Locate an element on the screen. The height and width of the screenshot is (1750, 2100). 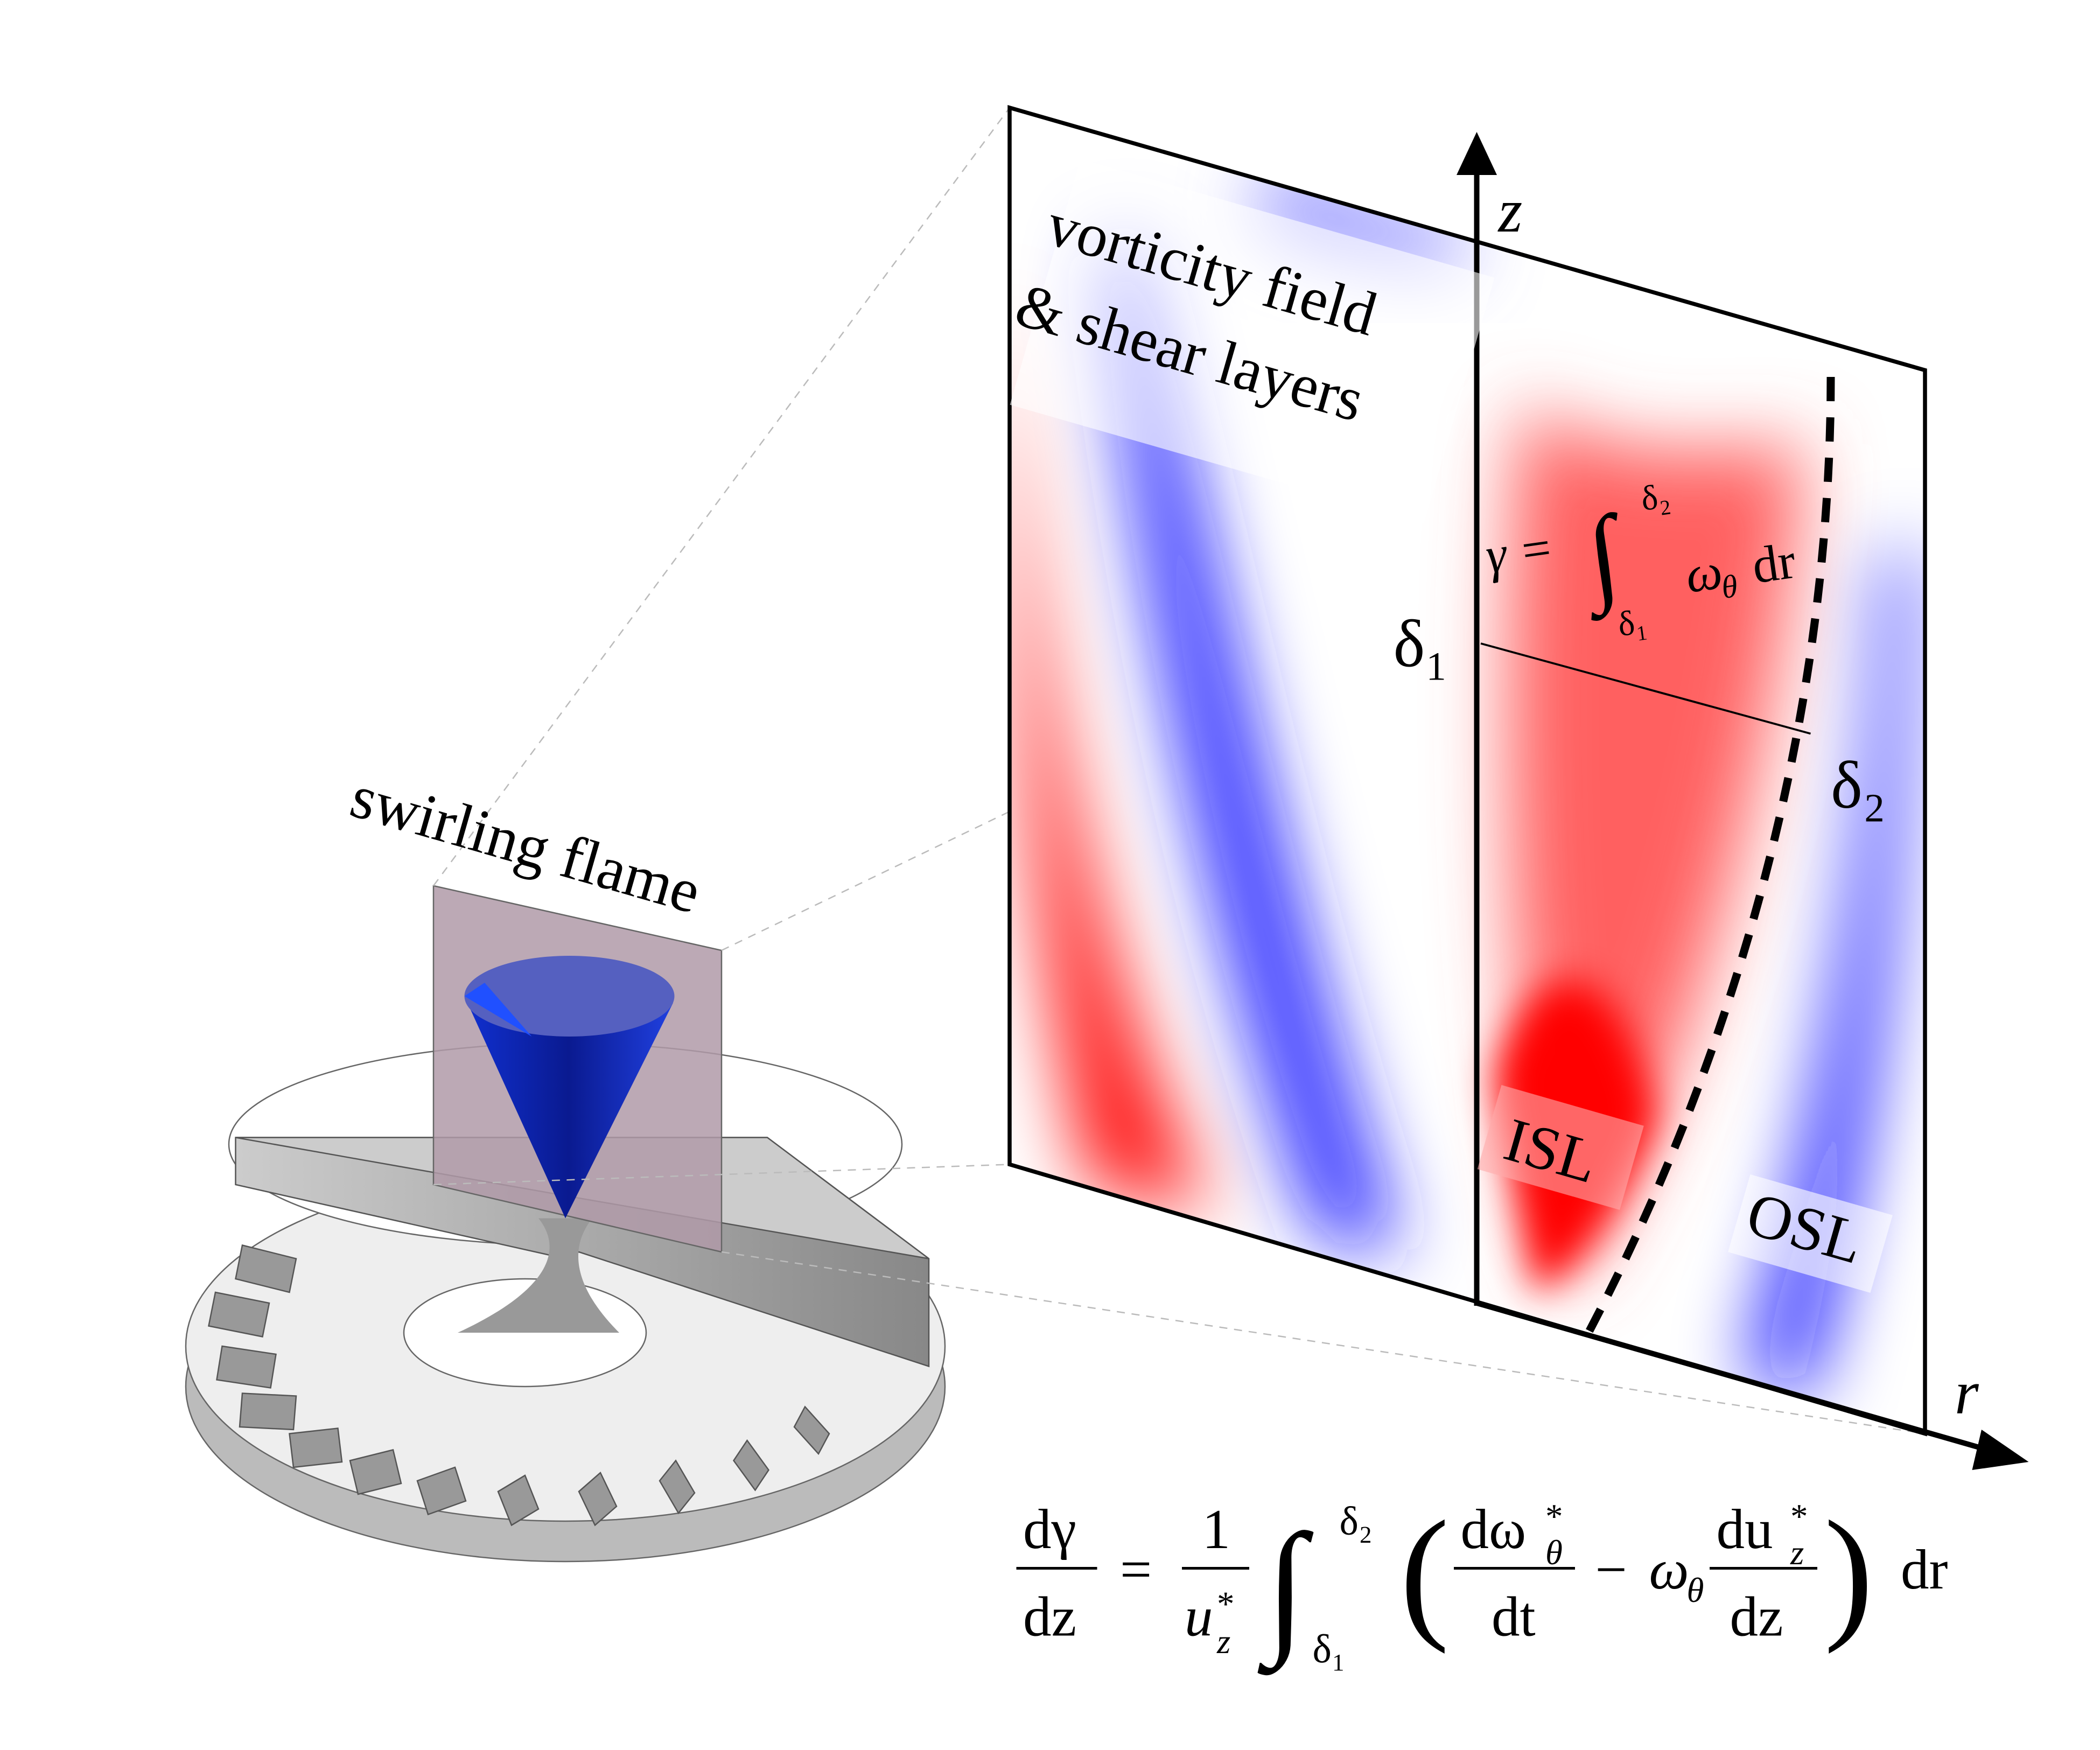
eq-num2: 1 is located at coordinates (1216, 1528).